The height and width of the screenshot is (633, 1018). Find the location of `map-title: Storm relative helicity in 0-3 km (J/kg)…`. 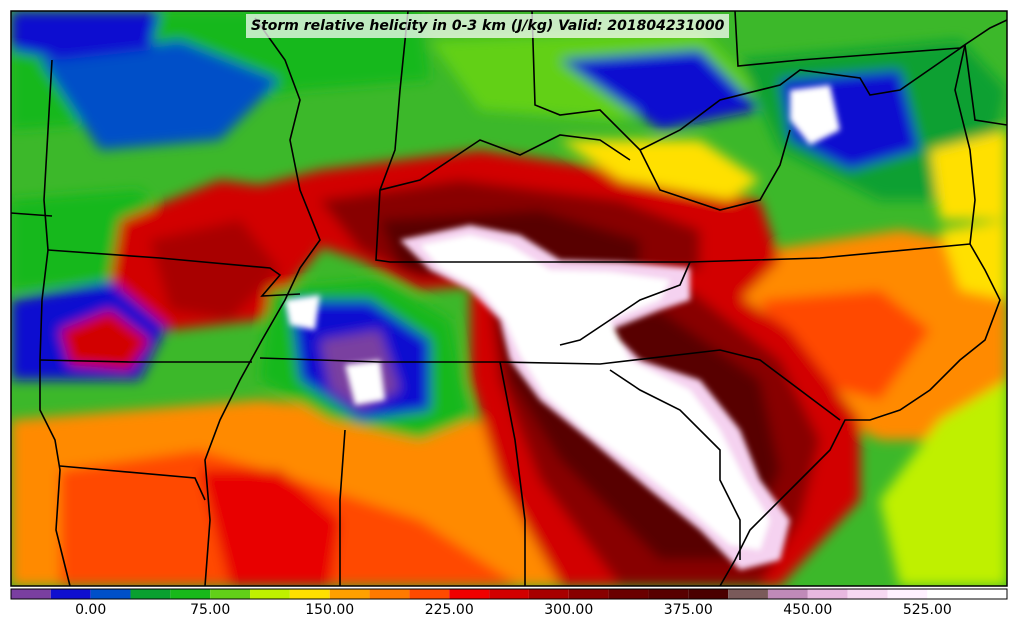

map-title: Storm relative helicity in 0-3 km (J/kg)… is located at coordinates (488, 26).